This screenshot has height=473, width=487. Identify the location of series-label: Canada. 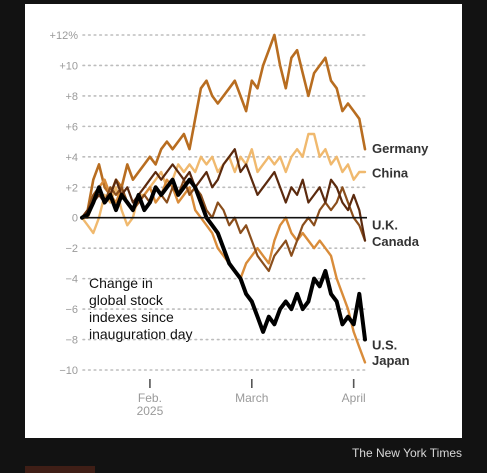
(396, 241).